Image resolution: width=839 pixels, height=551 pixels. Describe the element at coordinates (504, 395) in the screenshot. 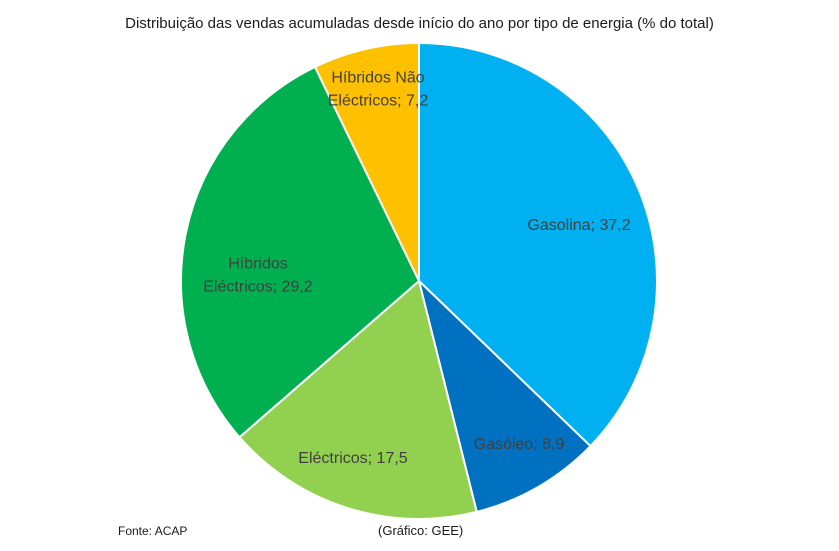

I see `pie-slice-gasoleo` at that location.